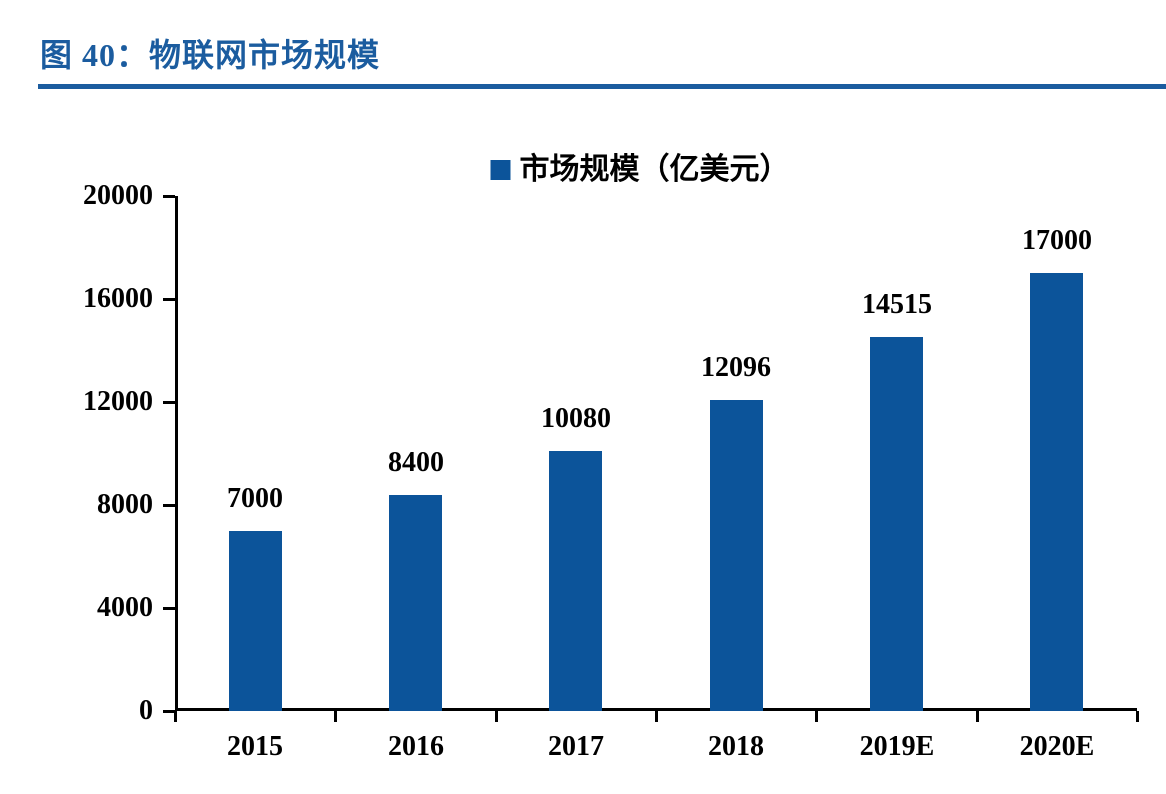 This screenshot has height=794, width=1166. I want to click on y-tick-label-20000: 20000, so click(118, 195).